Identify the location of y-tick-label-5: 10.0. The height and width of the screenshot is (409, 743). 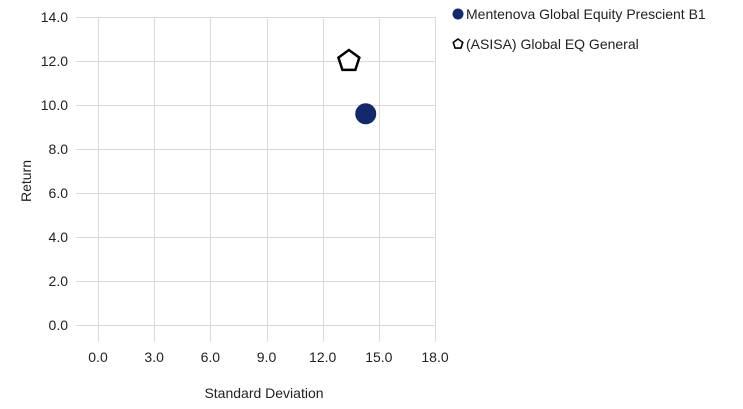
(54, 105).